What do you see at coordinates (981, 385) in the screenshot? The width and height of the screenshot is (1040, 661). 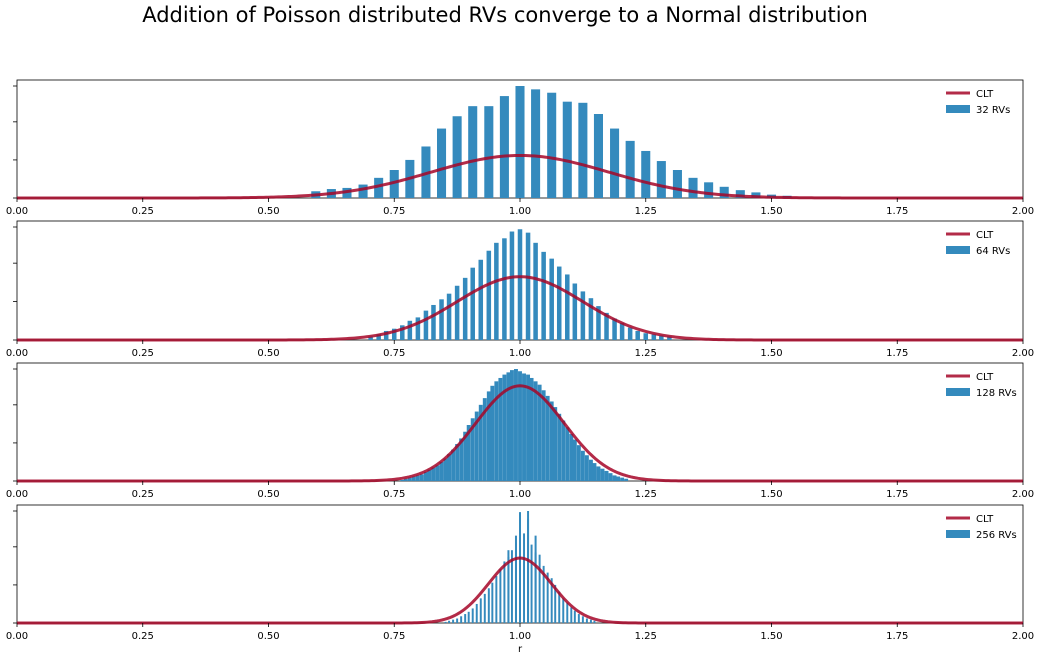 I see `legend: CLT 128 RVs` at bounding box center [981, 385].